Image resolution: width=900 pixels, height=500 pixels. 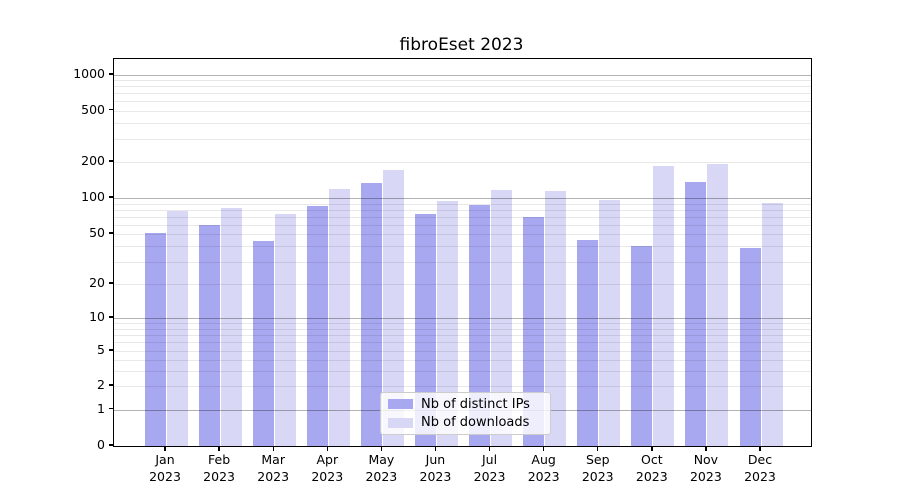 I want to click on y-tick-label: 10, so click(x=97, y=316).